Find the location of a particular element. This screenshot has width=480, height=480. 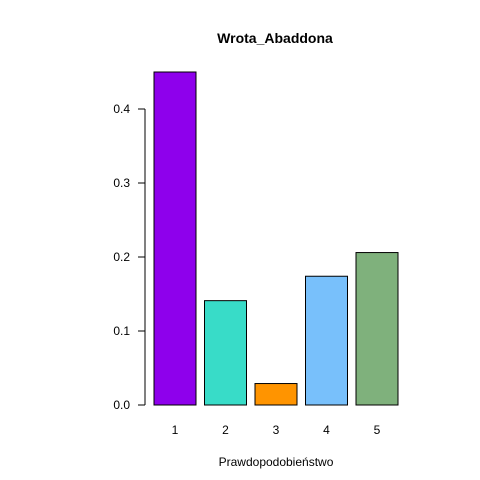

y-tick-label: 0.2 is located at coordinates (121, 257).